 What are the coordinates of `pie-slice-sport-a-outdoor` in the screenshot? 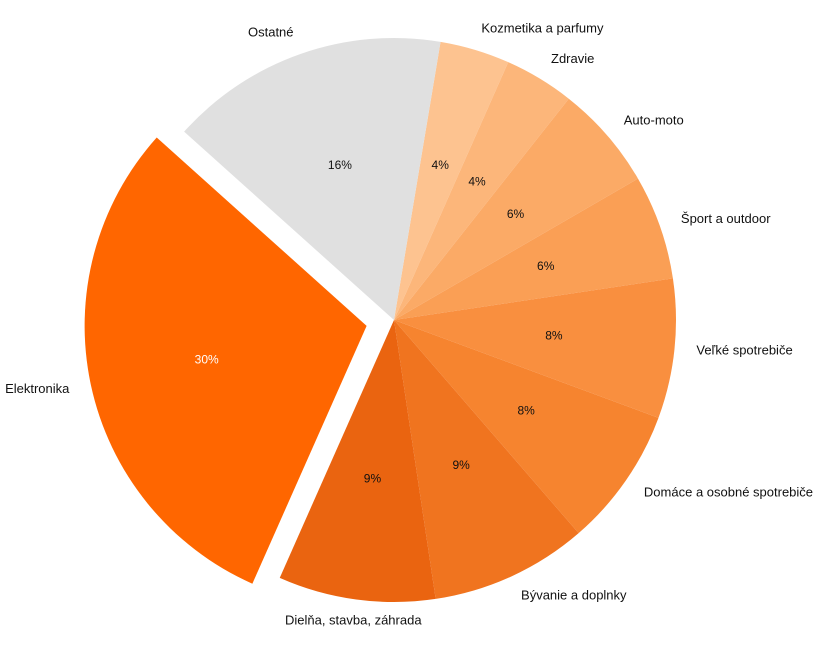 It's located at (533, 249).